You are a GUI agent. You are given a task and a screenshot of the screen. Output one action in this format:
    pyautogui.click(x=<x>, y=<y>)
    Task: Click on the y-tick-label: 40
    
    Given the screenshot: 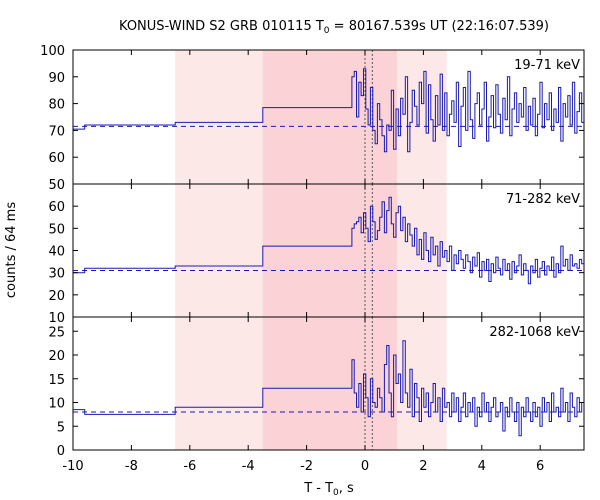 What is the action you would take?
    pyautogui.click(x=56, y=252)
    